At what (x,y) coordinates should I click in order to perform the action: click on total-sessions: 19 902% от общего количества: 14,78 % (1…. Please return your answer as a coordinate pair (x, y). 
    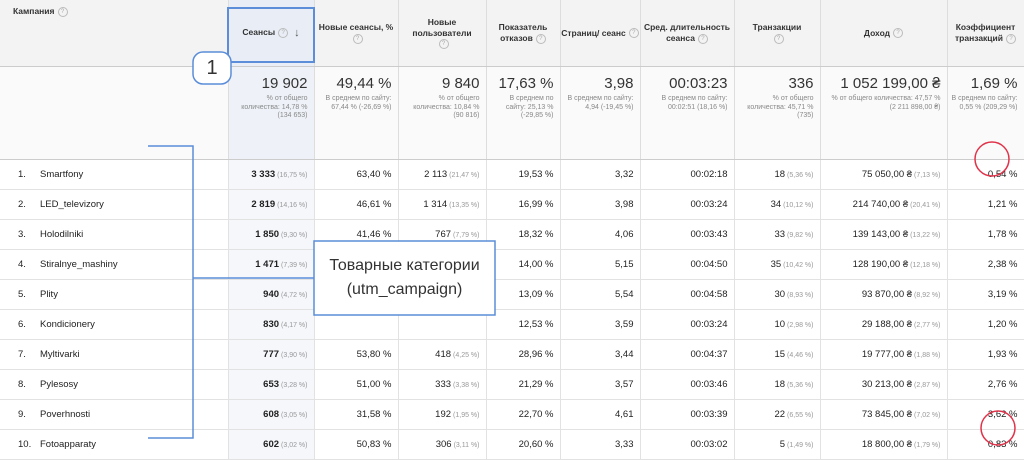
    Looking at the image, I should click on (271, 113).